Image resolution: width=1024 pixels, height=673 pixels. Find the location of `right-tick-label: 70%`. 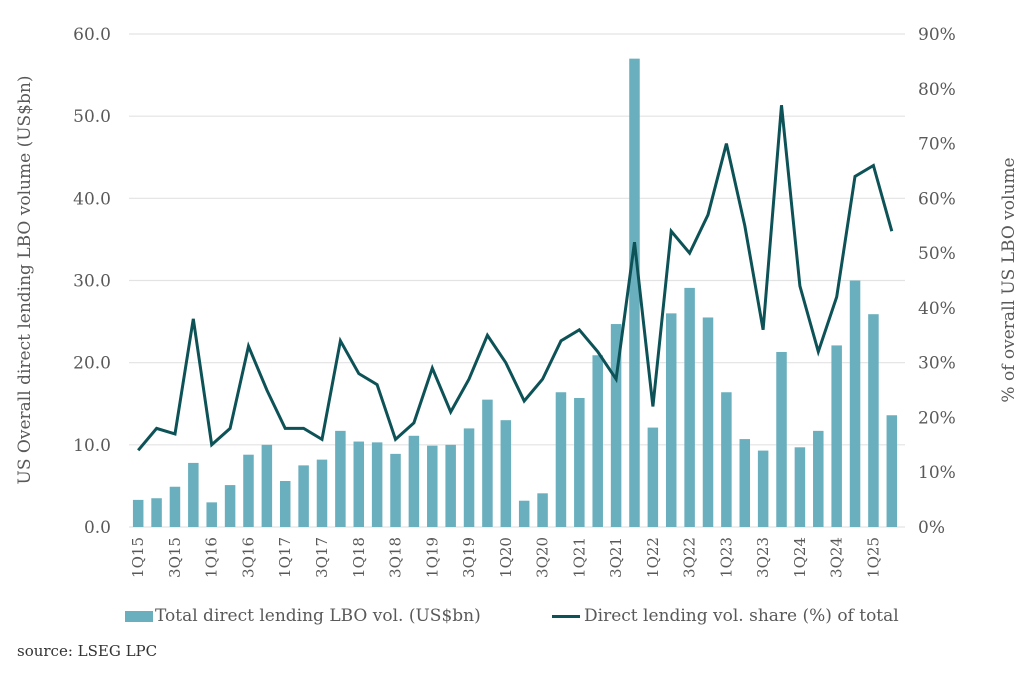

right-tick-label: 70% is located at coordinates (937, 145).